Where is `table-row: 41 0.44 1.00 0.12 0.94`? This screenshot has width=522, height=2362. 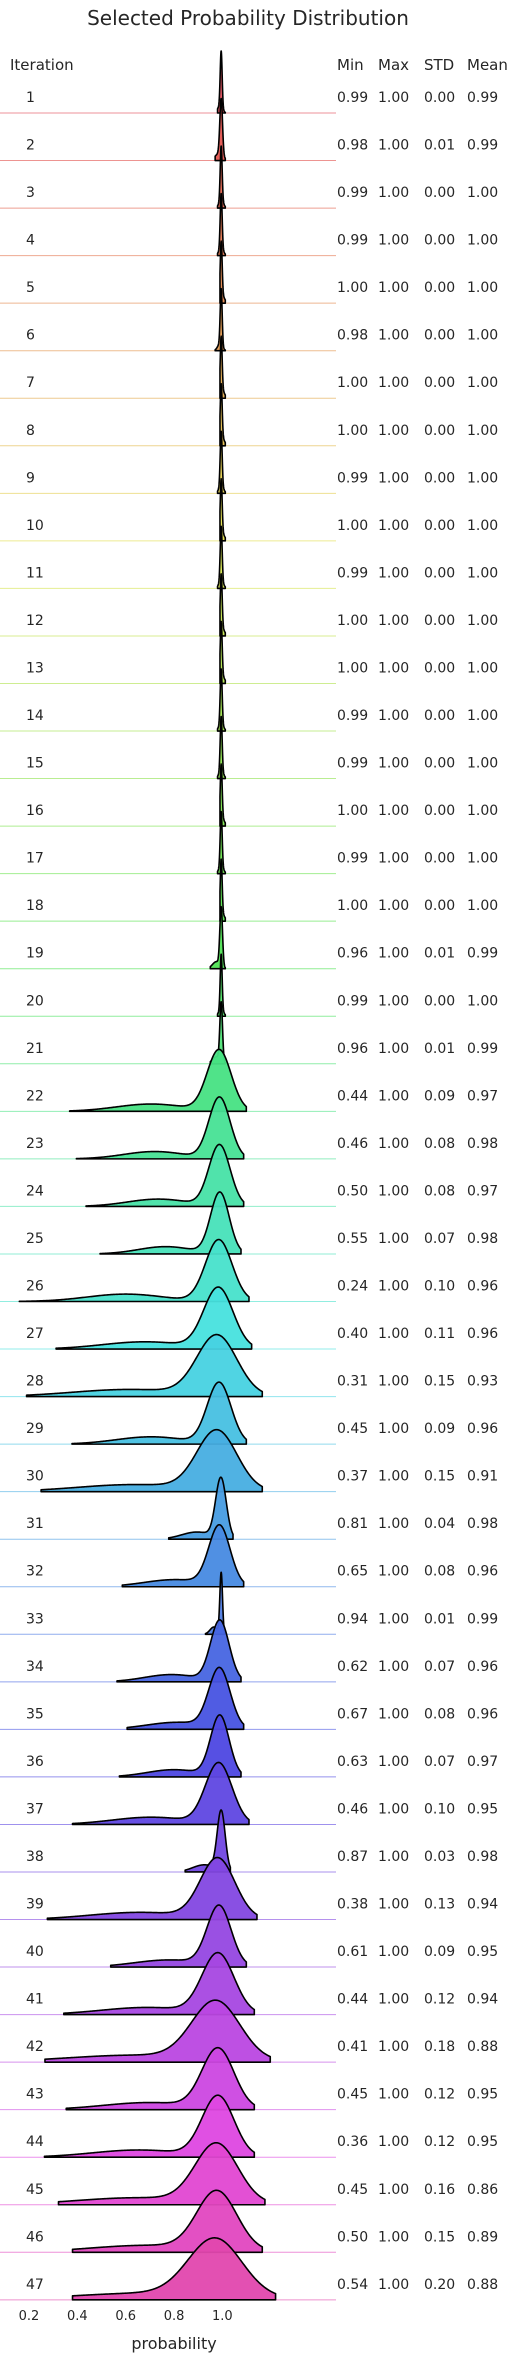 table-row: 41 0.44 1.00 0.12 0.94 is located at coordinates (262, 2000).